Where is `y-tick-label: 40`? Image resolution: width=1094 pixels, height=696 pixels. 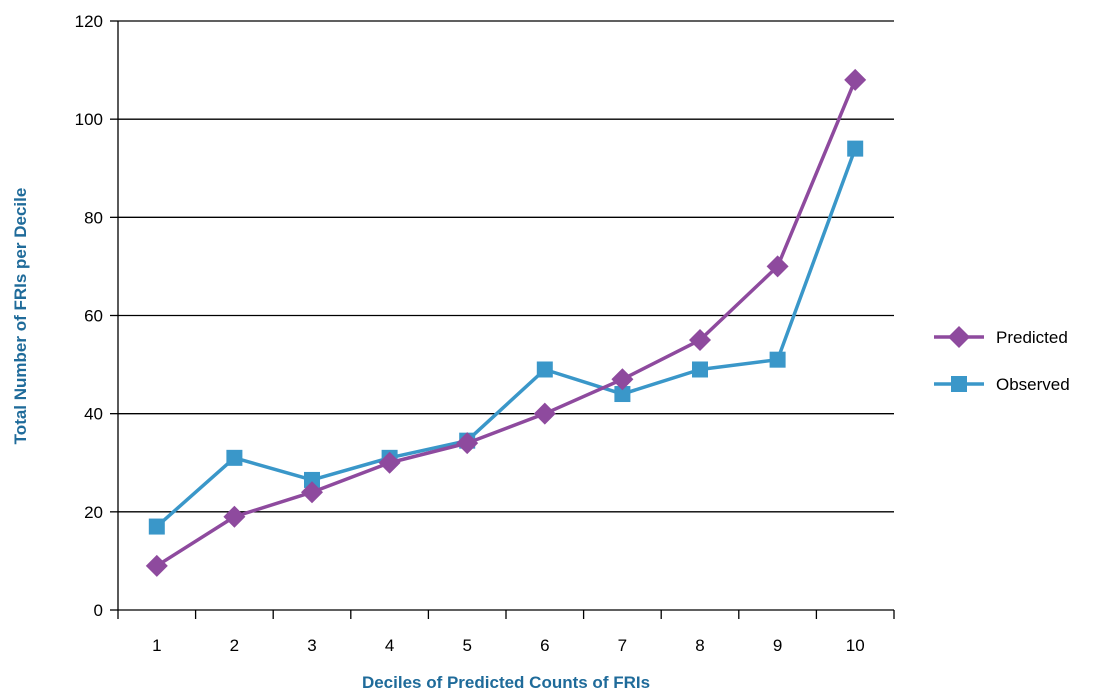 y-tick-label: 40 is located at coordinates (93, 414).